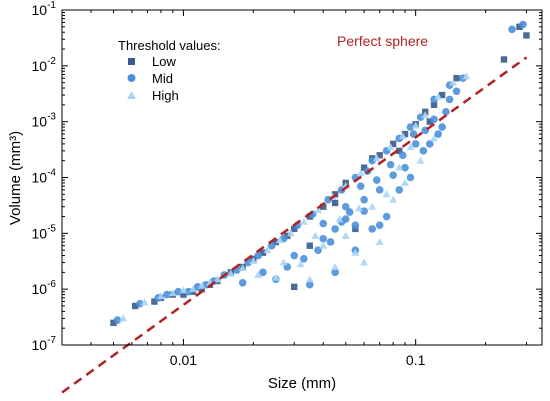 The image size is (550, 401). I want to click on legend-entry-high: High, so click(165, 95).